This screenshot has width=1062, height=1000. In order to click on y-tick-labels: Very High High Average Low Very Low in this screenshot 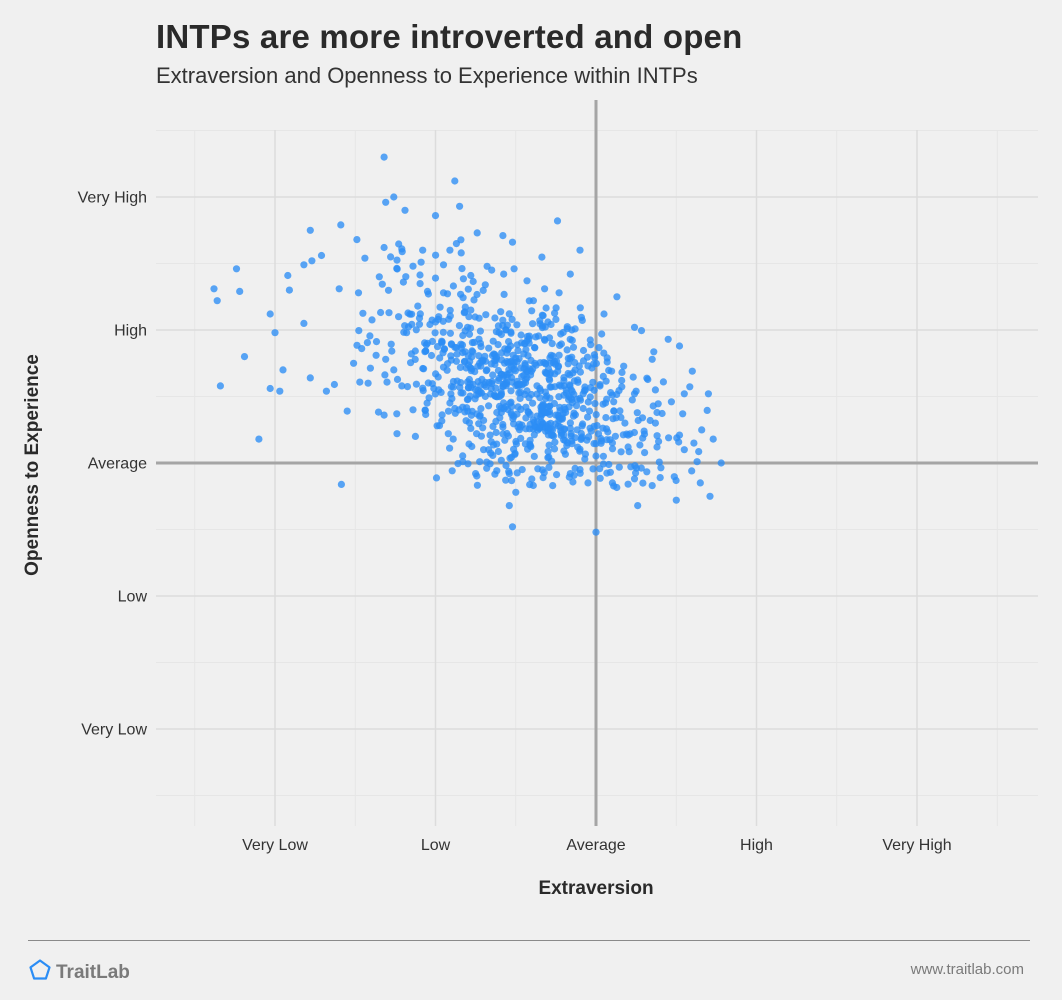, I will do `click(113, 464)`.